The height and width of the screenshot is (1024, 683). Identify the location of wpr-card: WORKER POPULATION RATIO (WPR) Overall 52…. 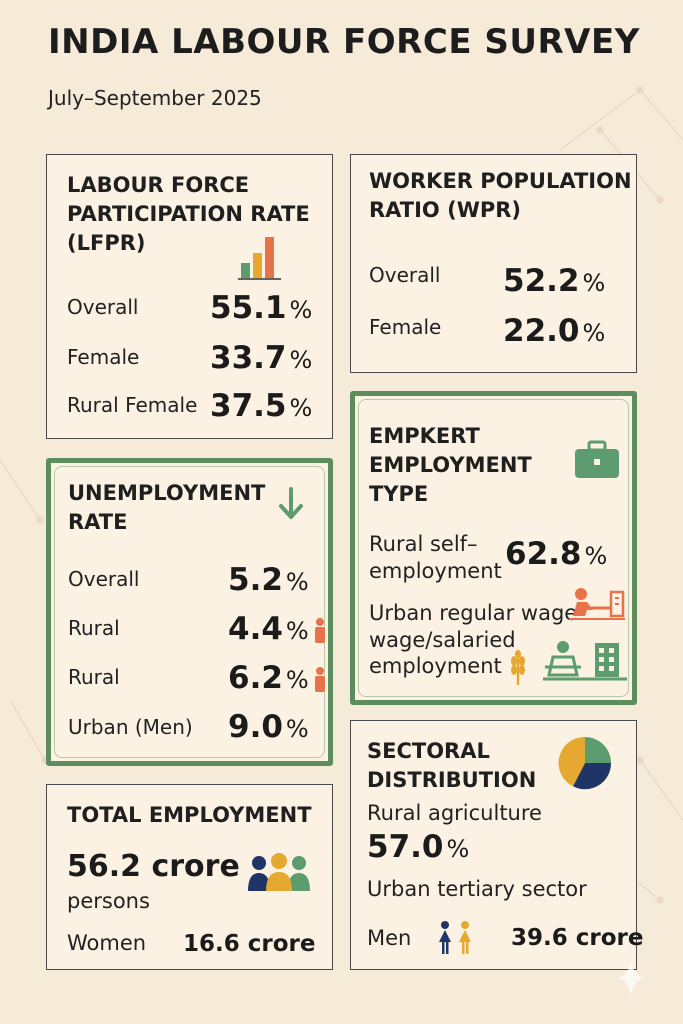
(493, 263).